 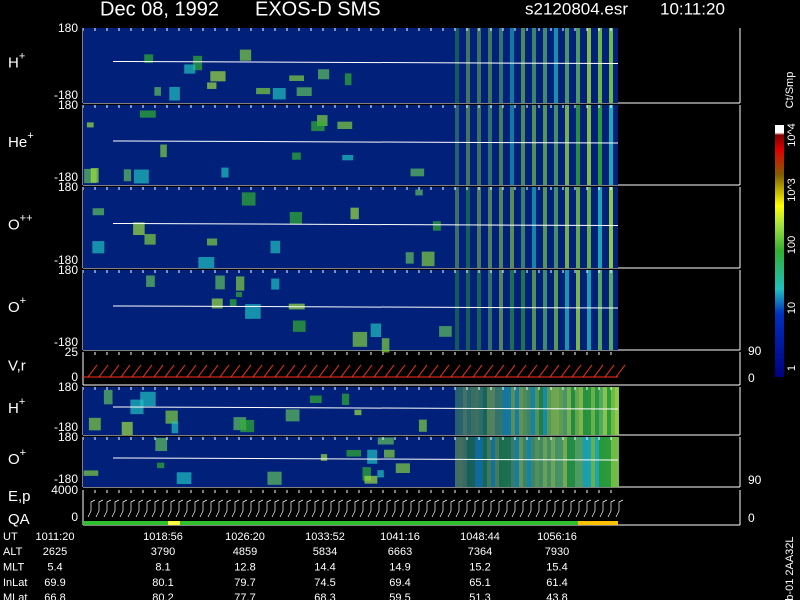 What do you see at coordinates (576, 9) in the screenshot?
I see `file: s2120804.esr` at bounding box center [576, 9].